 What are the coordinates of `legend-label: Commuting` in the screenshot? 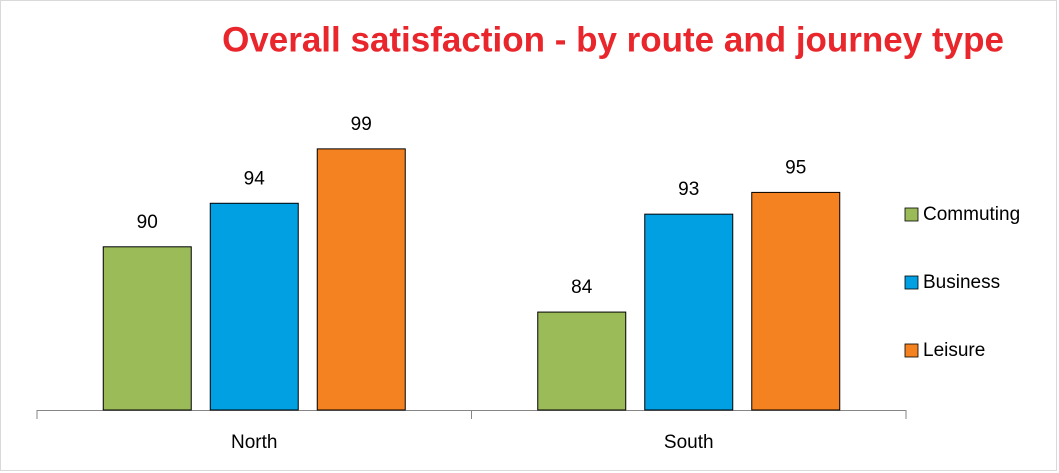 It's located at (971, 214).